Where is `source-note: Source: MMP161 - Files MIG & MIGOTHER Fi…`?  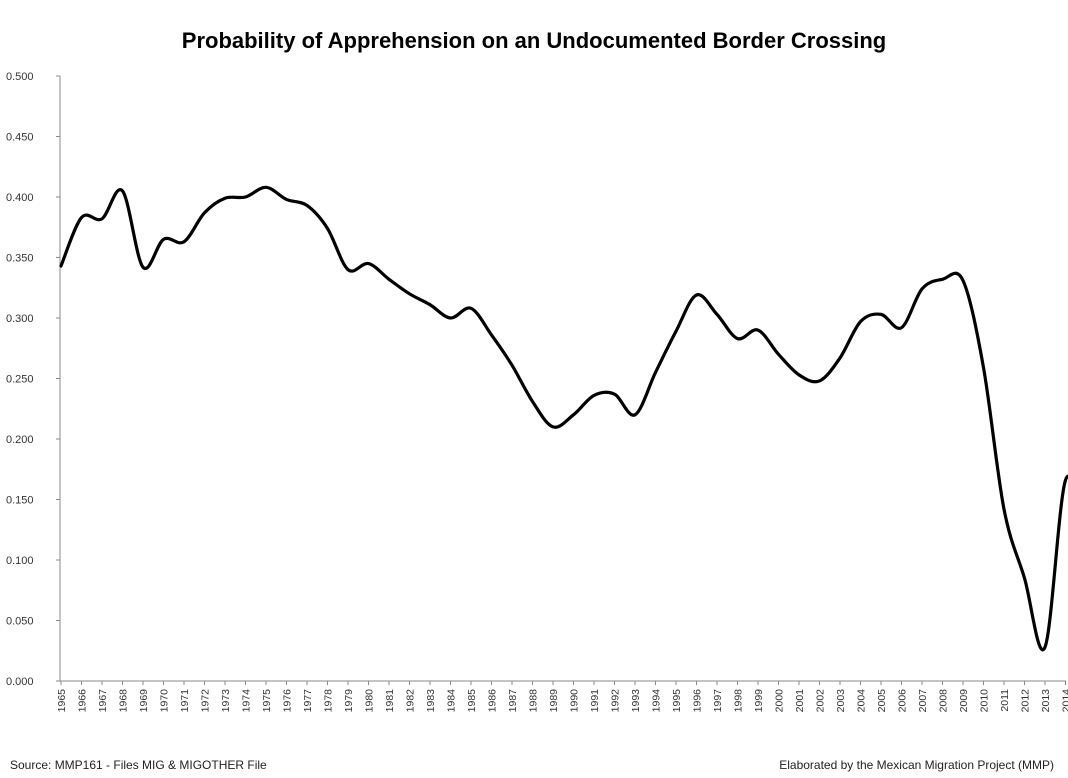 source-note: Source: MMP161 - Files MIG & MIGOTHER Fi… is located at coordinates (138, 765).